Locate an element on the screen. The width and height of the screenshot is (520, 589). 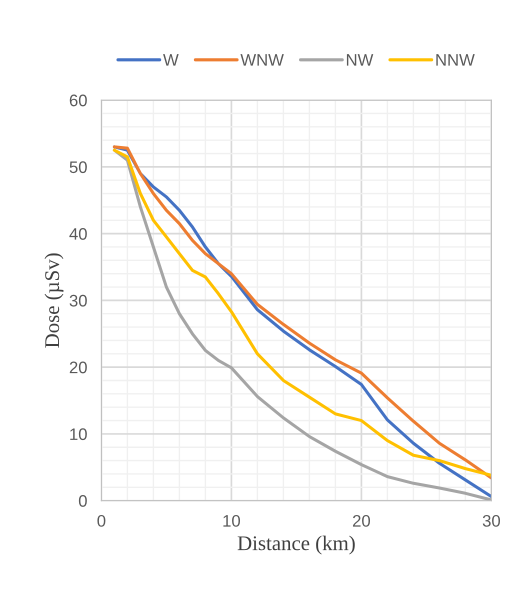
y-tick-label: 60 is located at coordinates (78, 100).